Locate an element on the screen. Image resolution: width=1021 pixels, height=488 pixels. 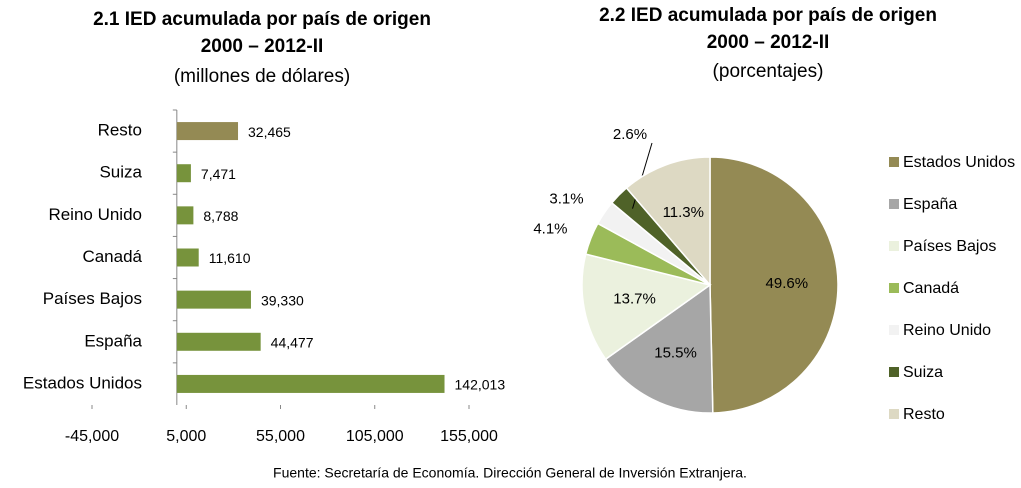
x-tick-label: -45,000 is located at coordinates (92, 436).